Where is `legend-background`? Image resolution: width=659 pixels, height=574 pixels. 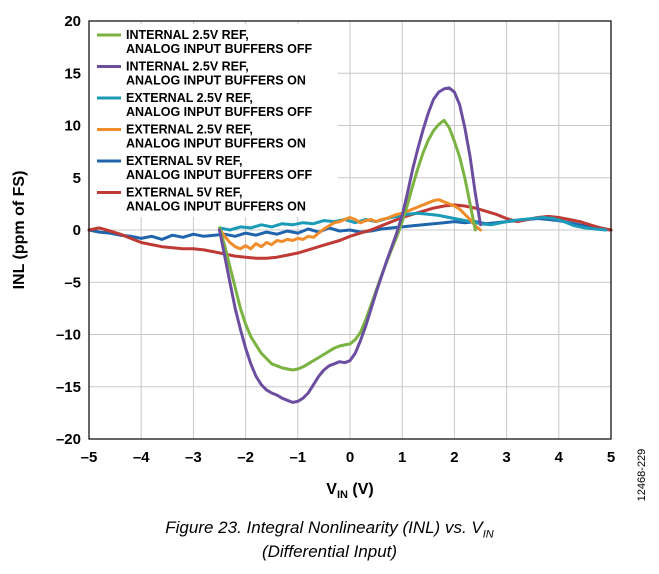 legend-background is located at coordinates (214, 120).